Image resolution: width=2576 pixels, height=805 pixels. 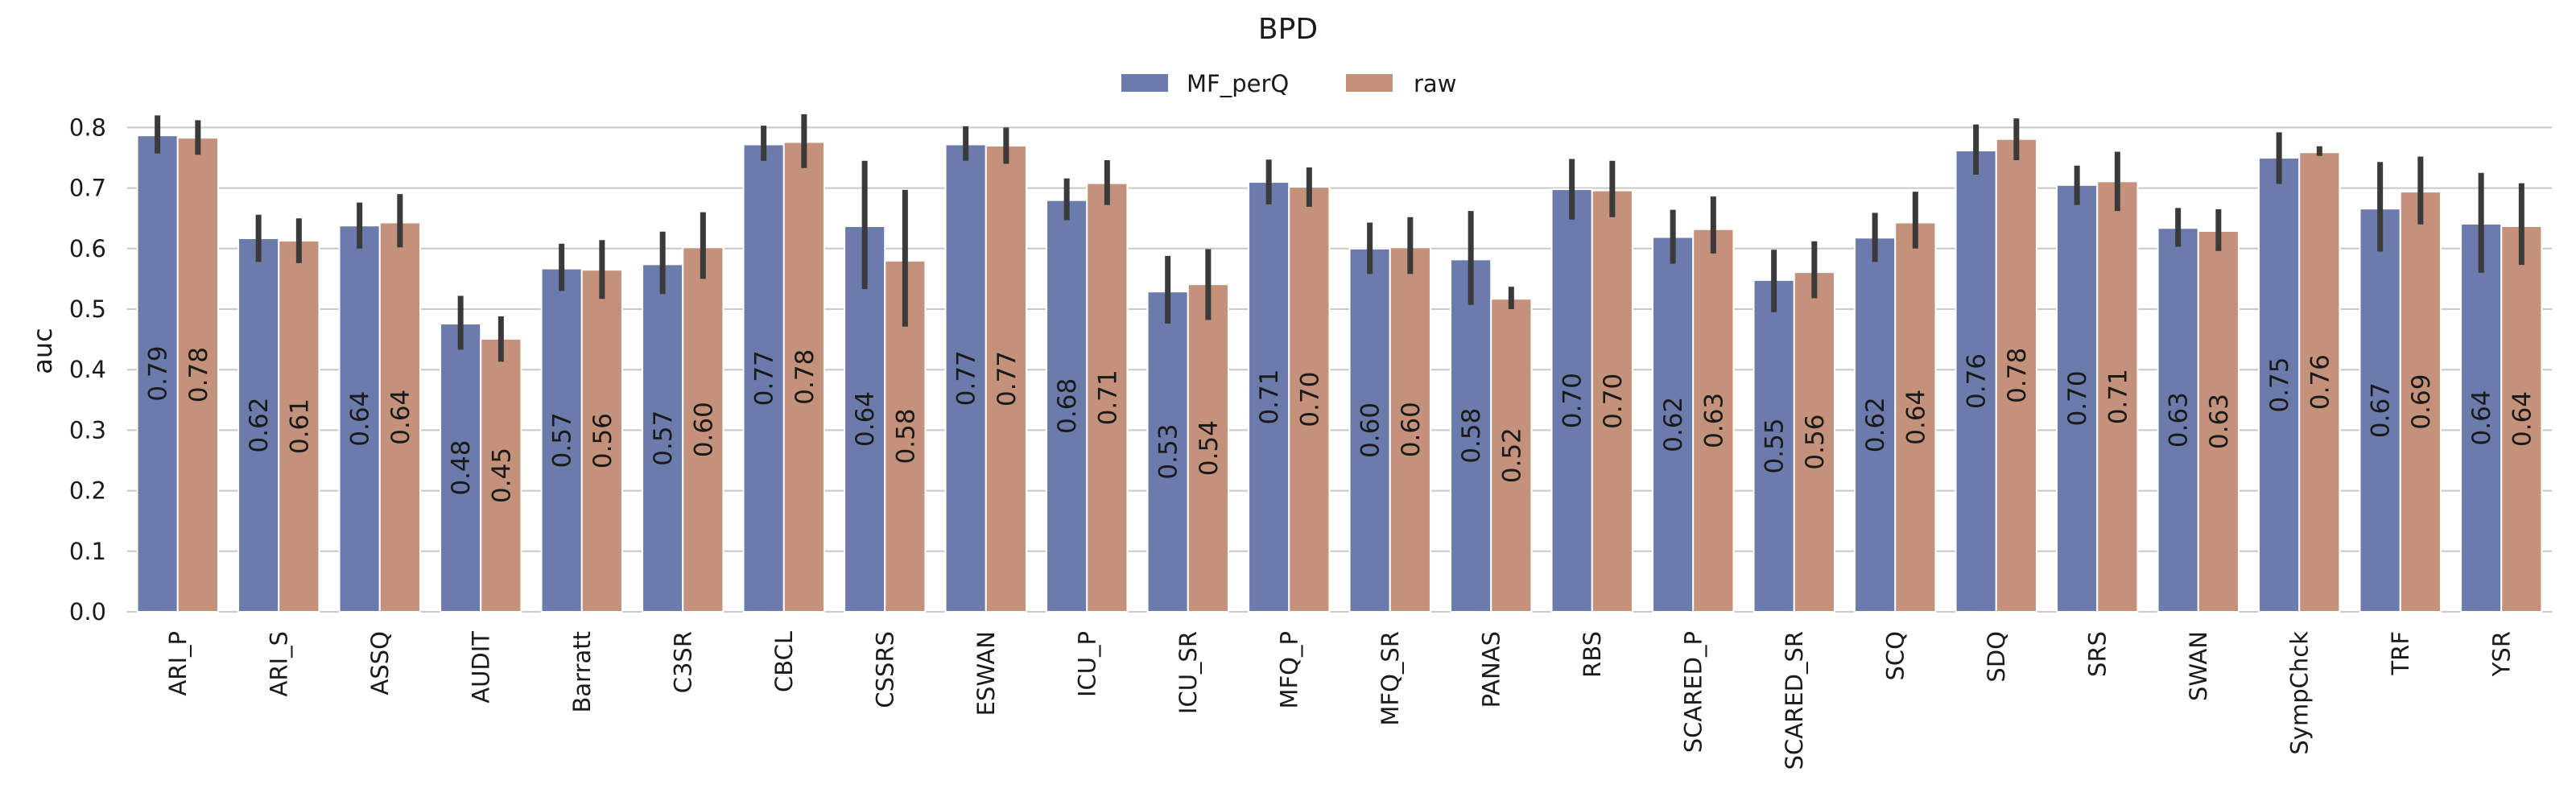 I want to click on x-tick-label-srs: SRS, so click(x=2097, y=654).